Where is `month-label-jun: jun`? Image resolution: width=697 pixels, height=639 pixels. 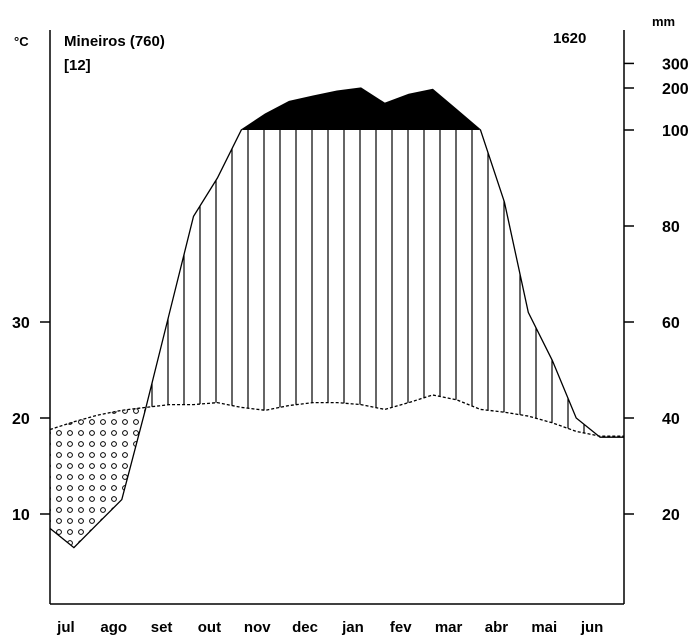 month-label-jun: jun is located at coordinates (592, 627).